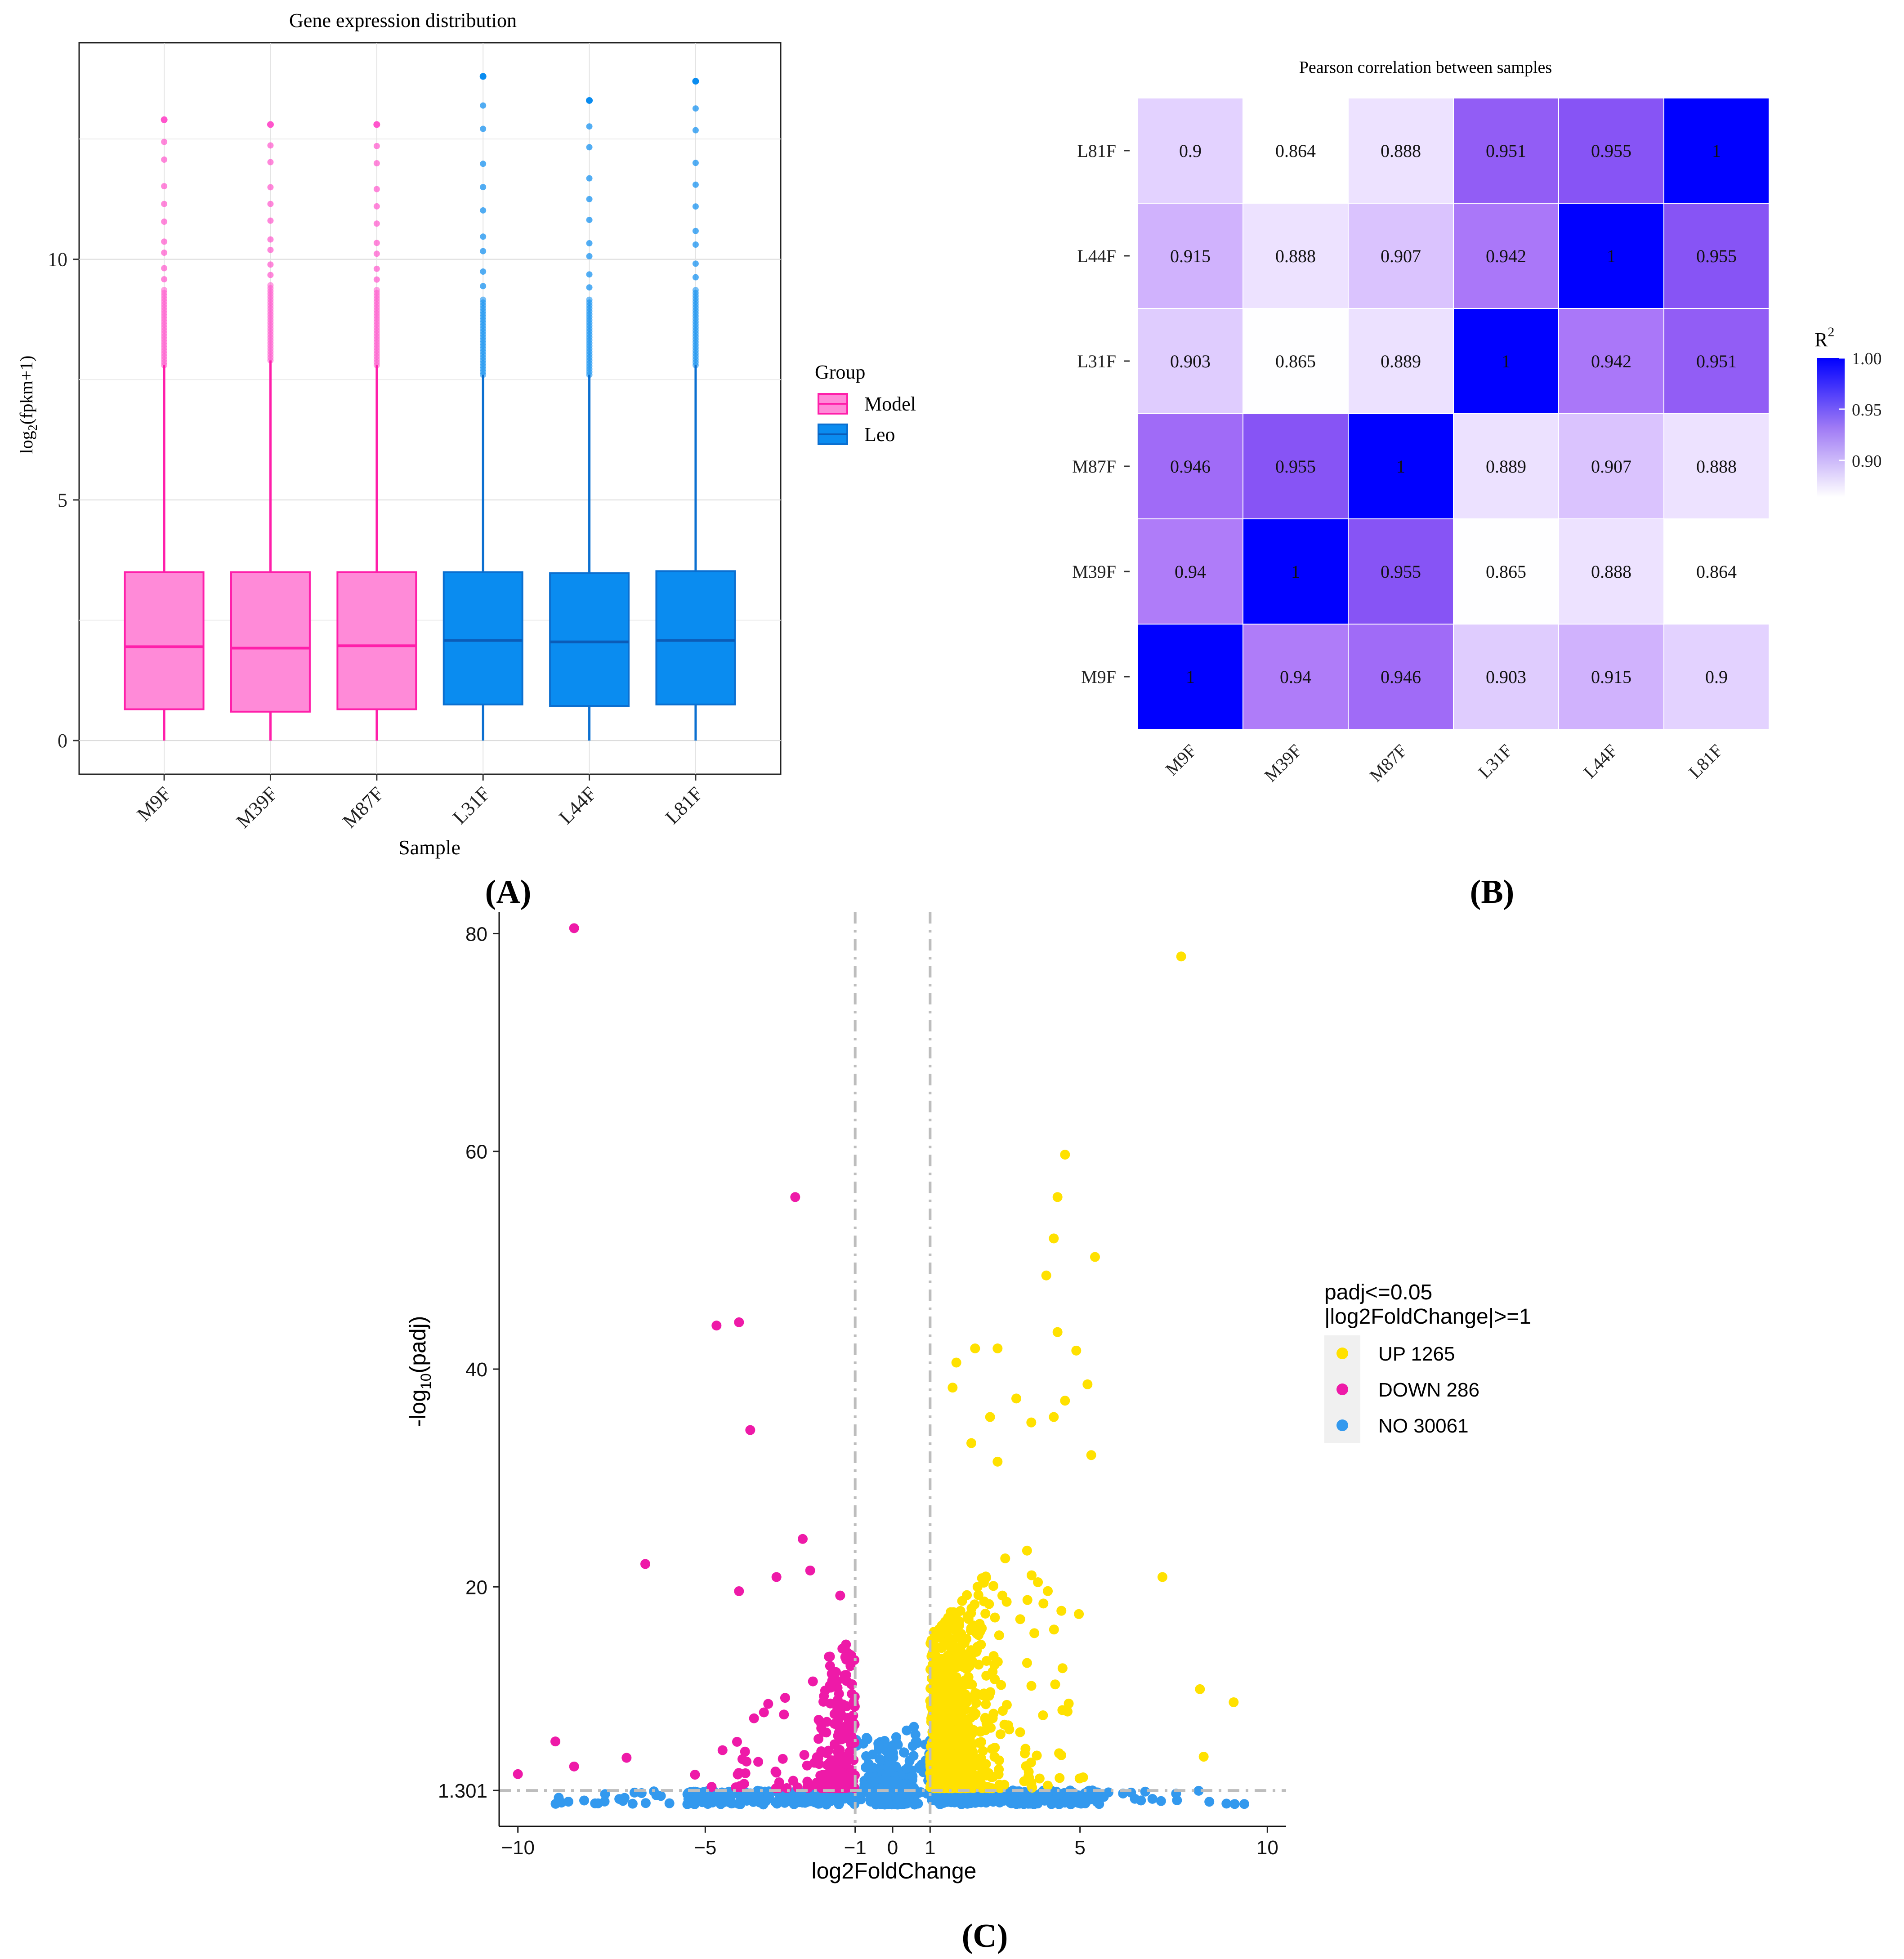 This screenshot has height=1959, width=1904. Describe the element at coordinates (1506, 466) in the screenshot. I see `heatmap-cell-value: 0.889` at that location.